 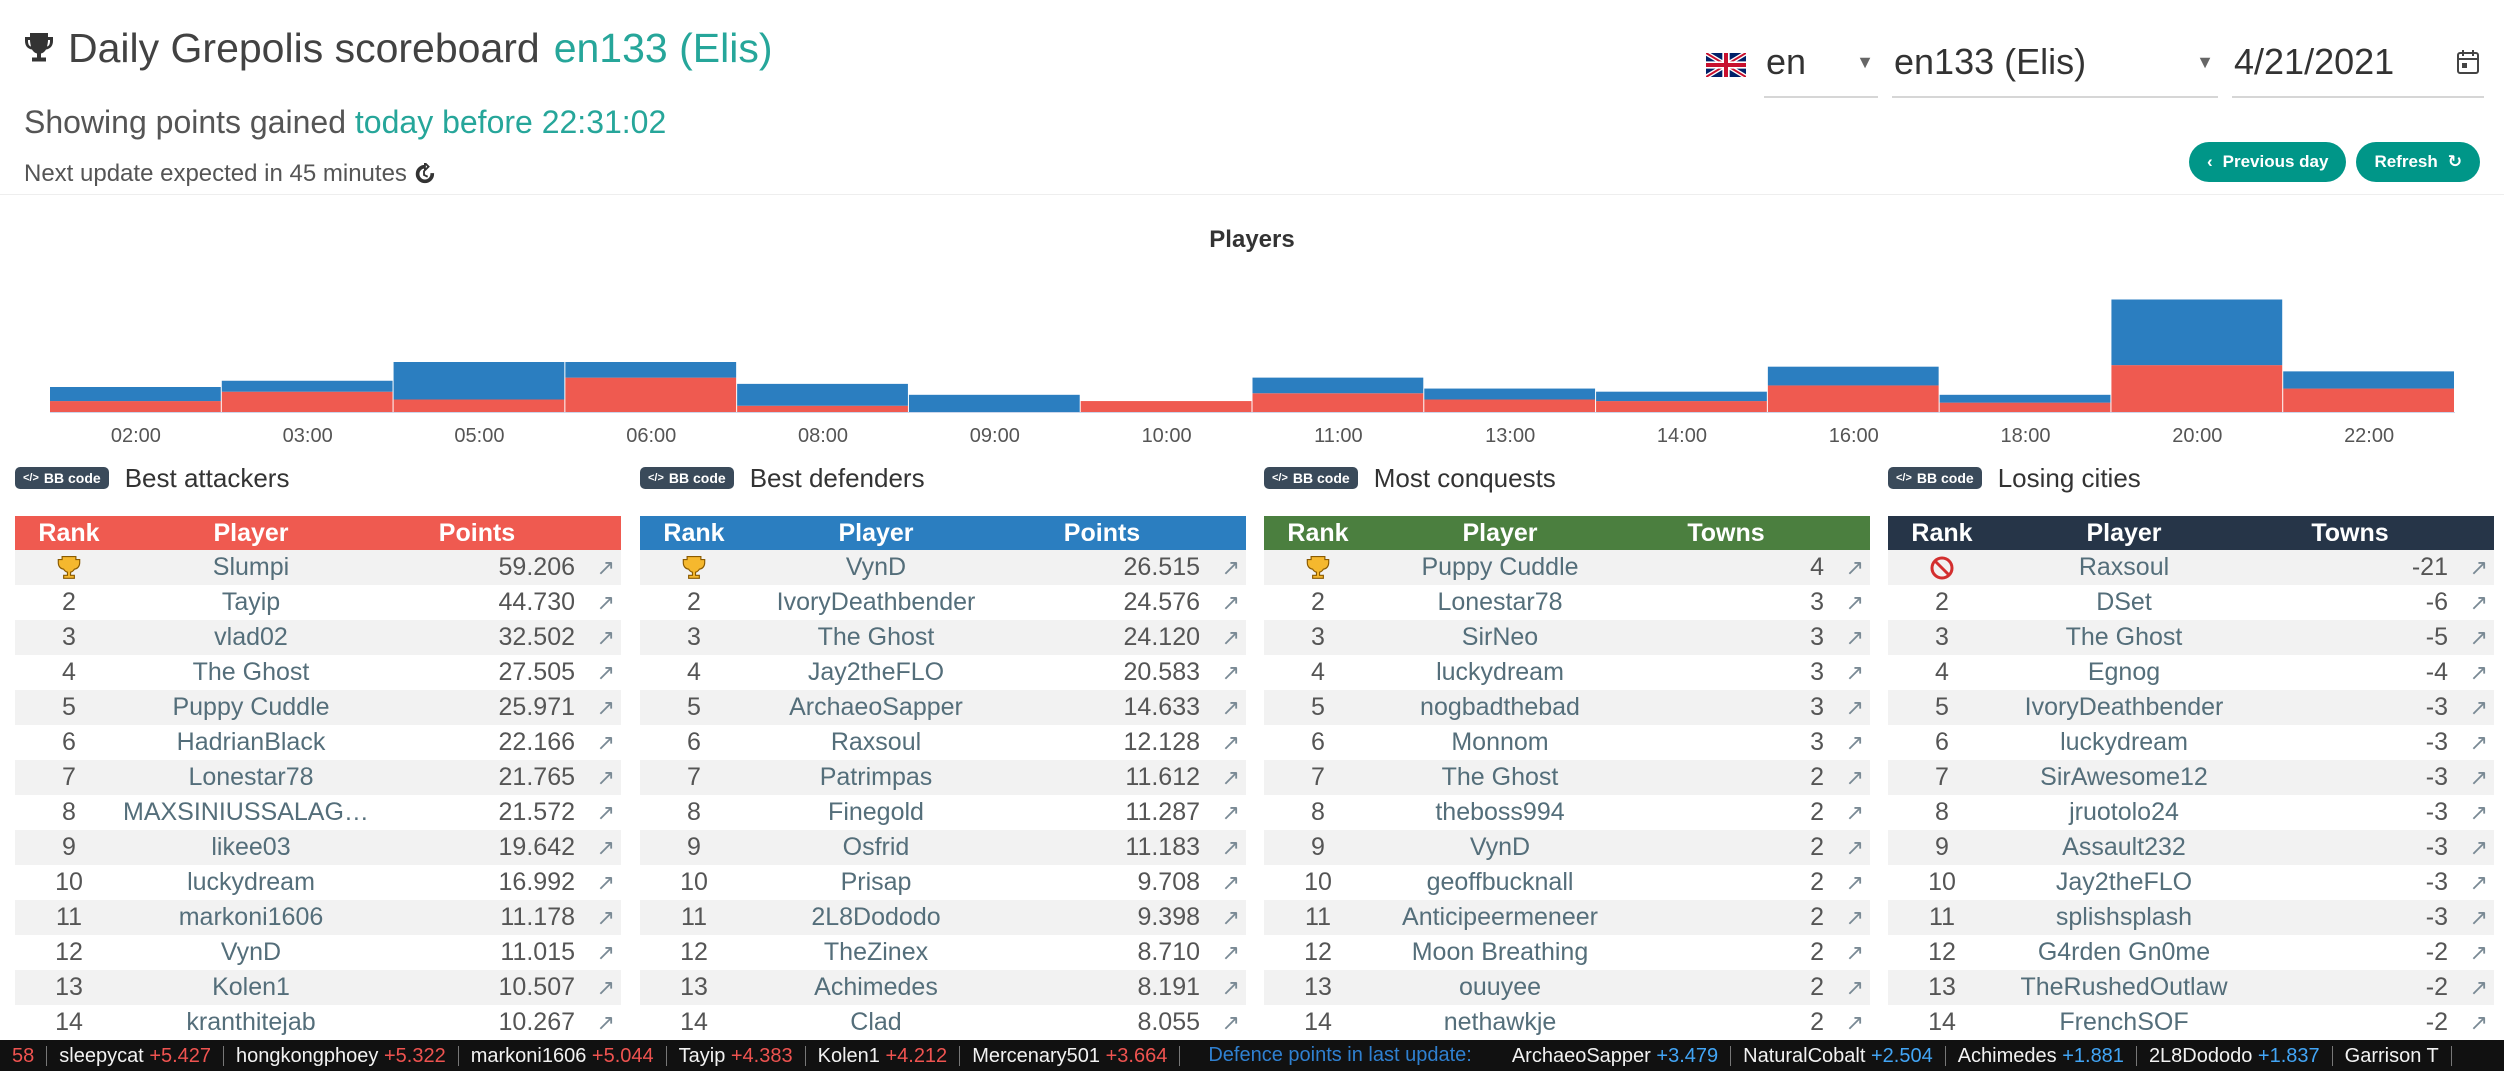 I want to click on ticker-item: hongkongphoey +5.322, so click(x=341, y=1055).